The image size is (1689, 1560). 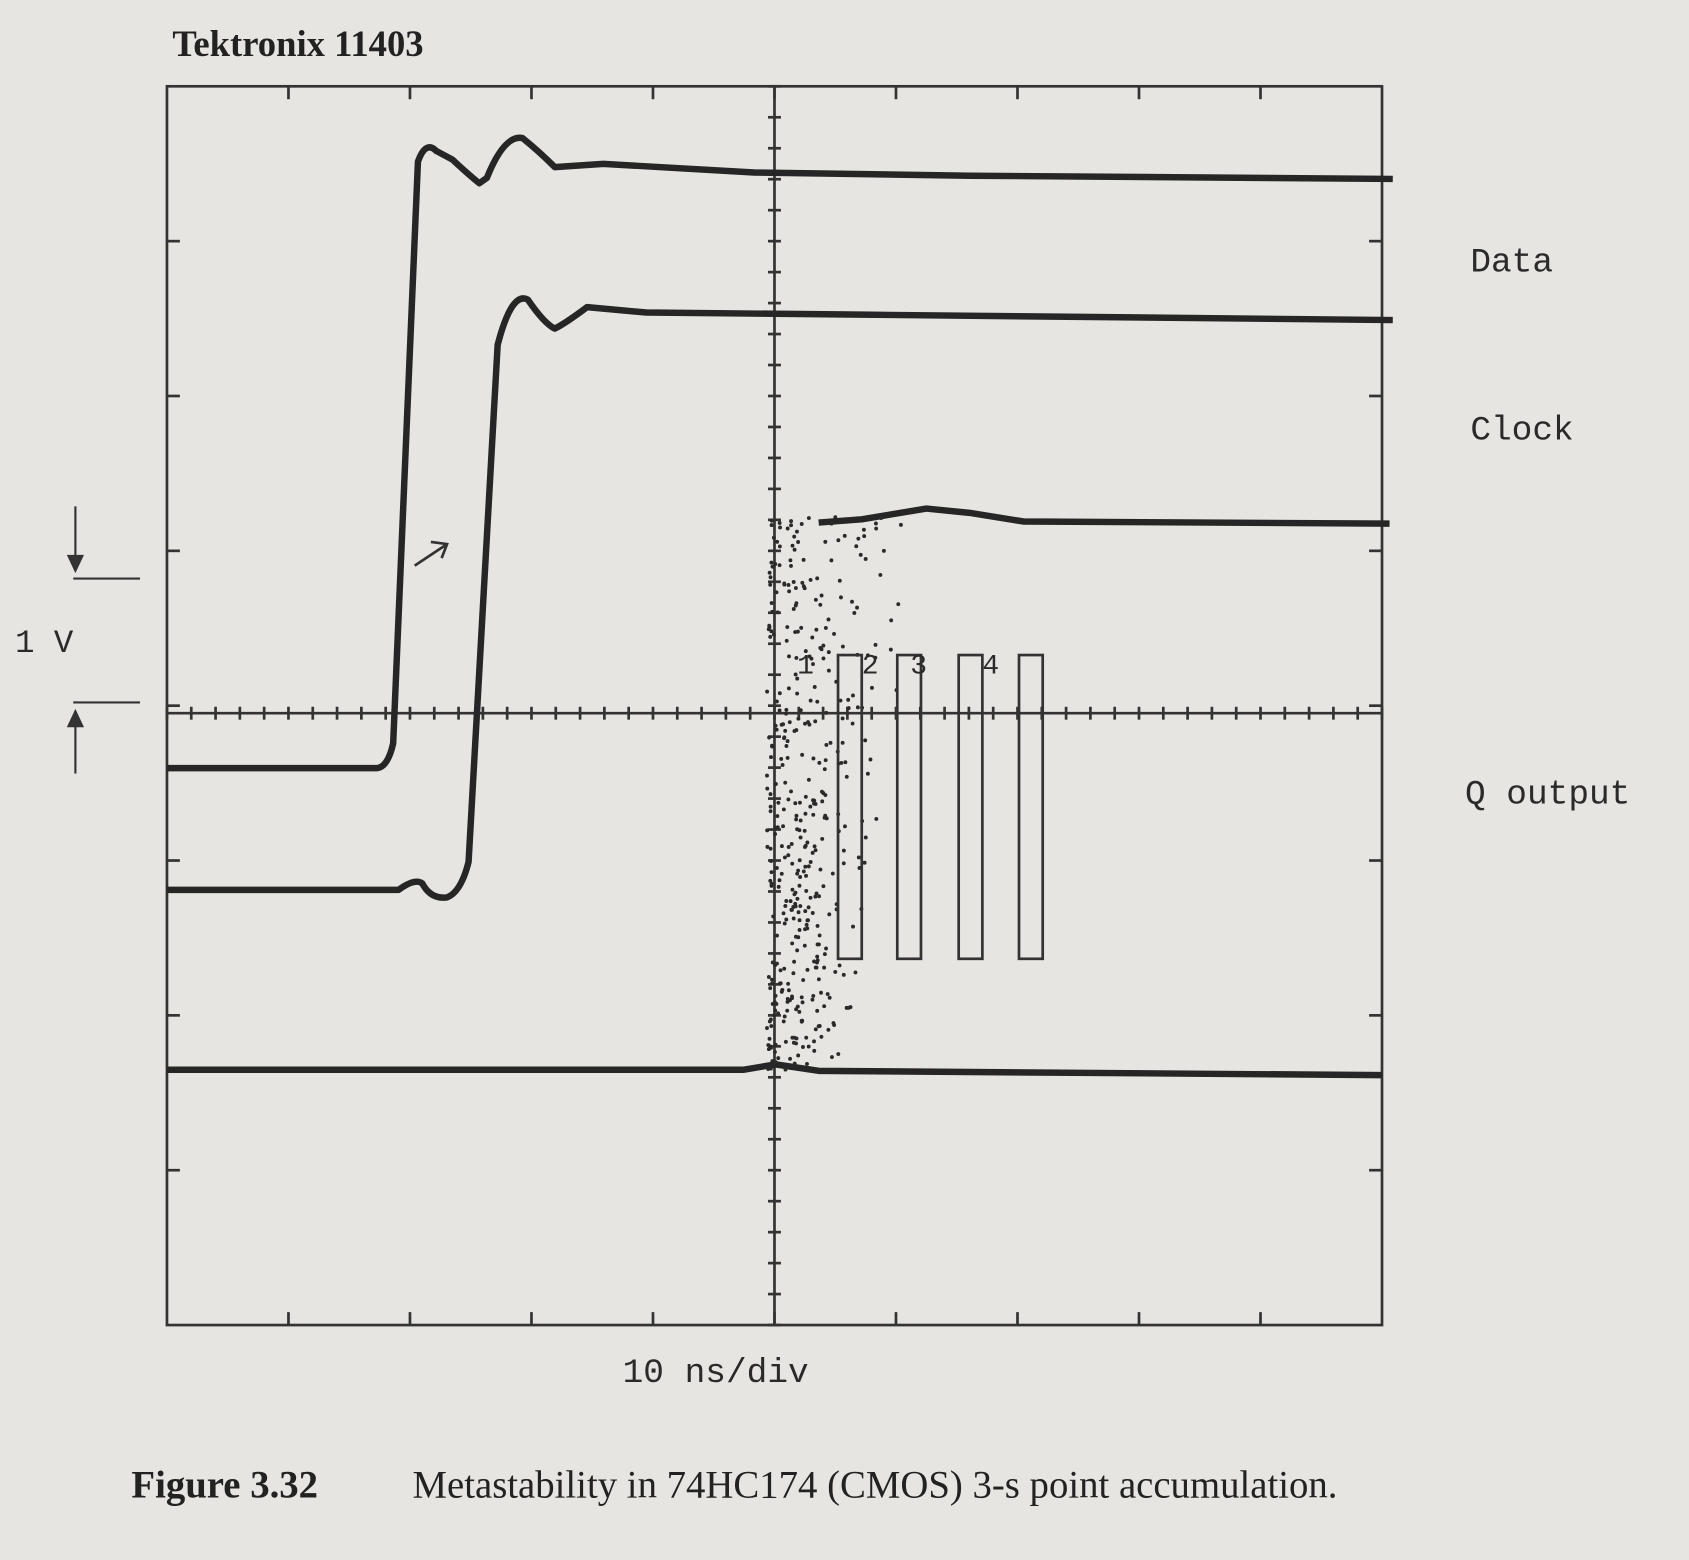 I want to click on arrow, so click(x=431, y=553).